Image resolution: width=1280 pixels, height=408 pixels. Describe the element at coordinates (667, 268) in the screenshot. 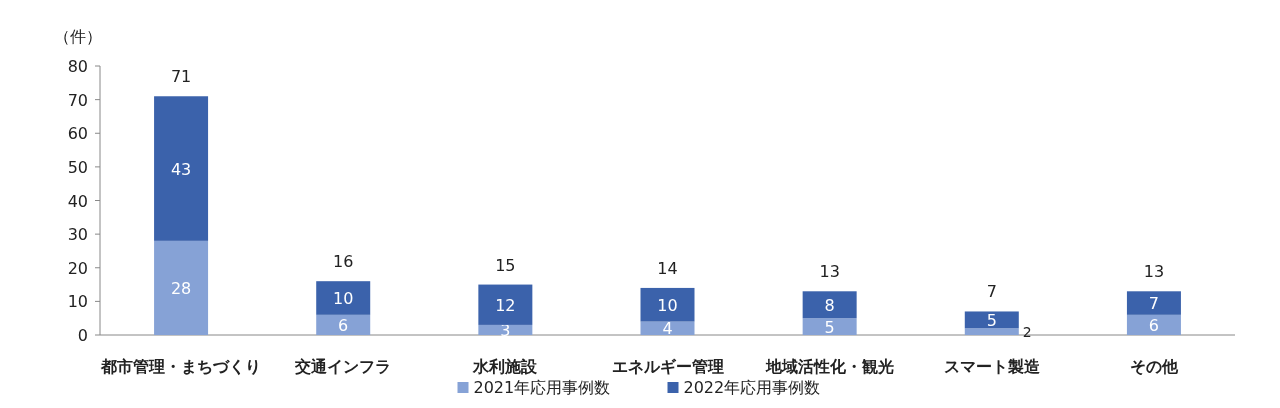

I see `total-label: 14` at that location.